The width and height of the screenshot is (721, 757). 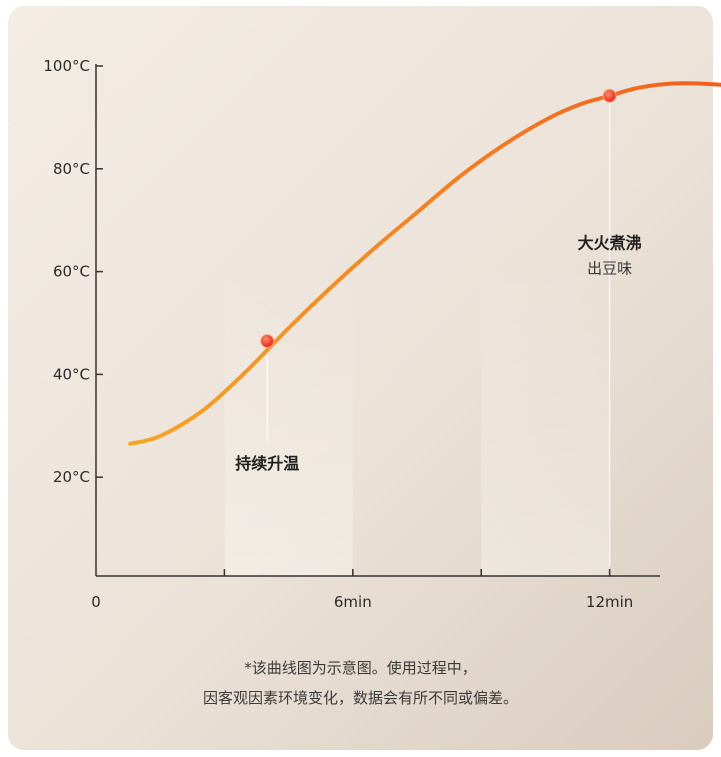 What do you see at coordinates (267, 463) in the screenshot?
I see `annotation-title: 持续升温` at bounding box center [267, 463].